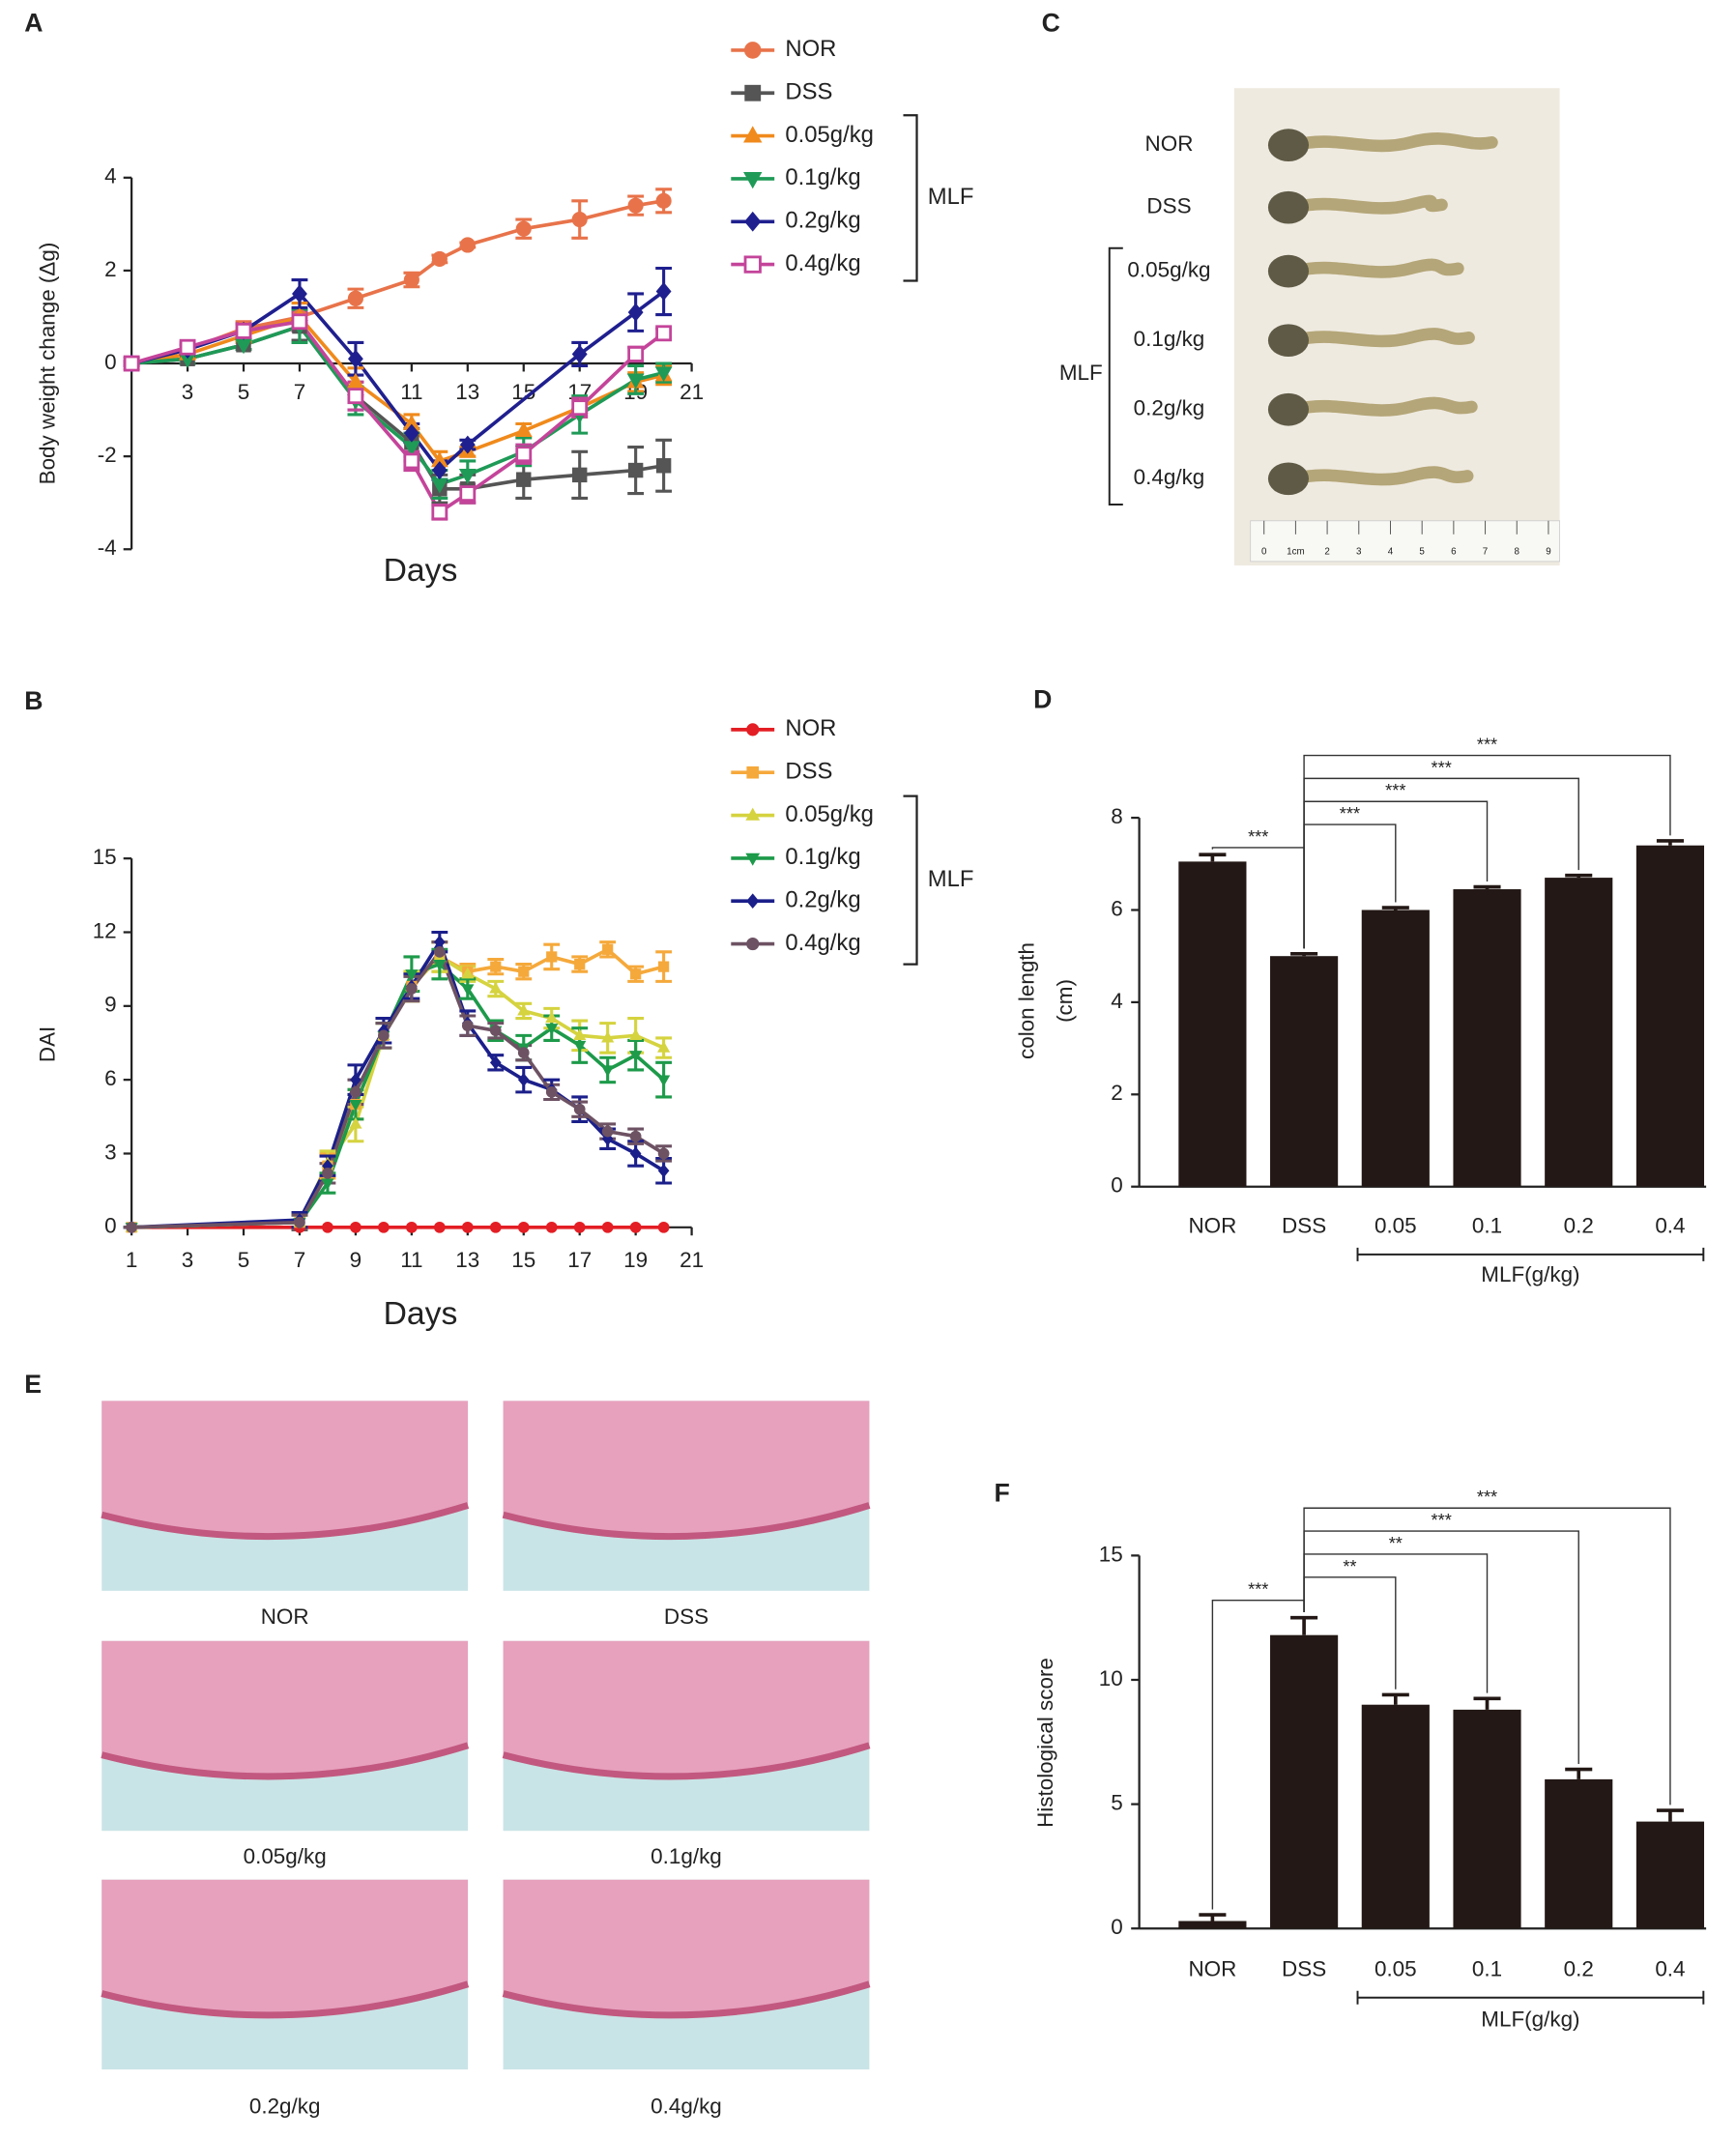 This screenshot has height=2138, width=1736. I want to click on photo-caption: 0.1g/kg, so click(686, 1856).